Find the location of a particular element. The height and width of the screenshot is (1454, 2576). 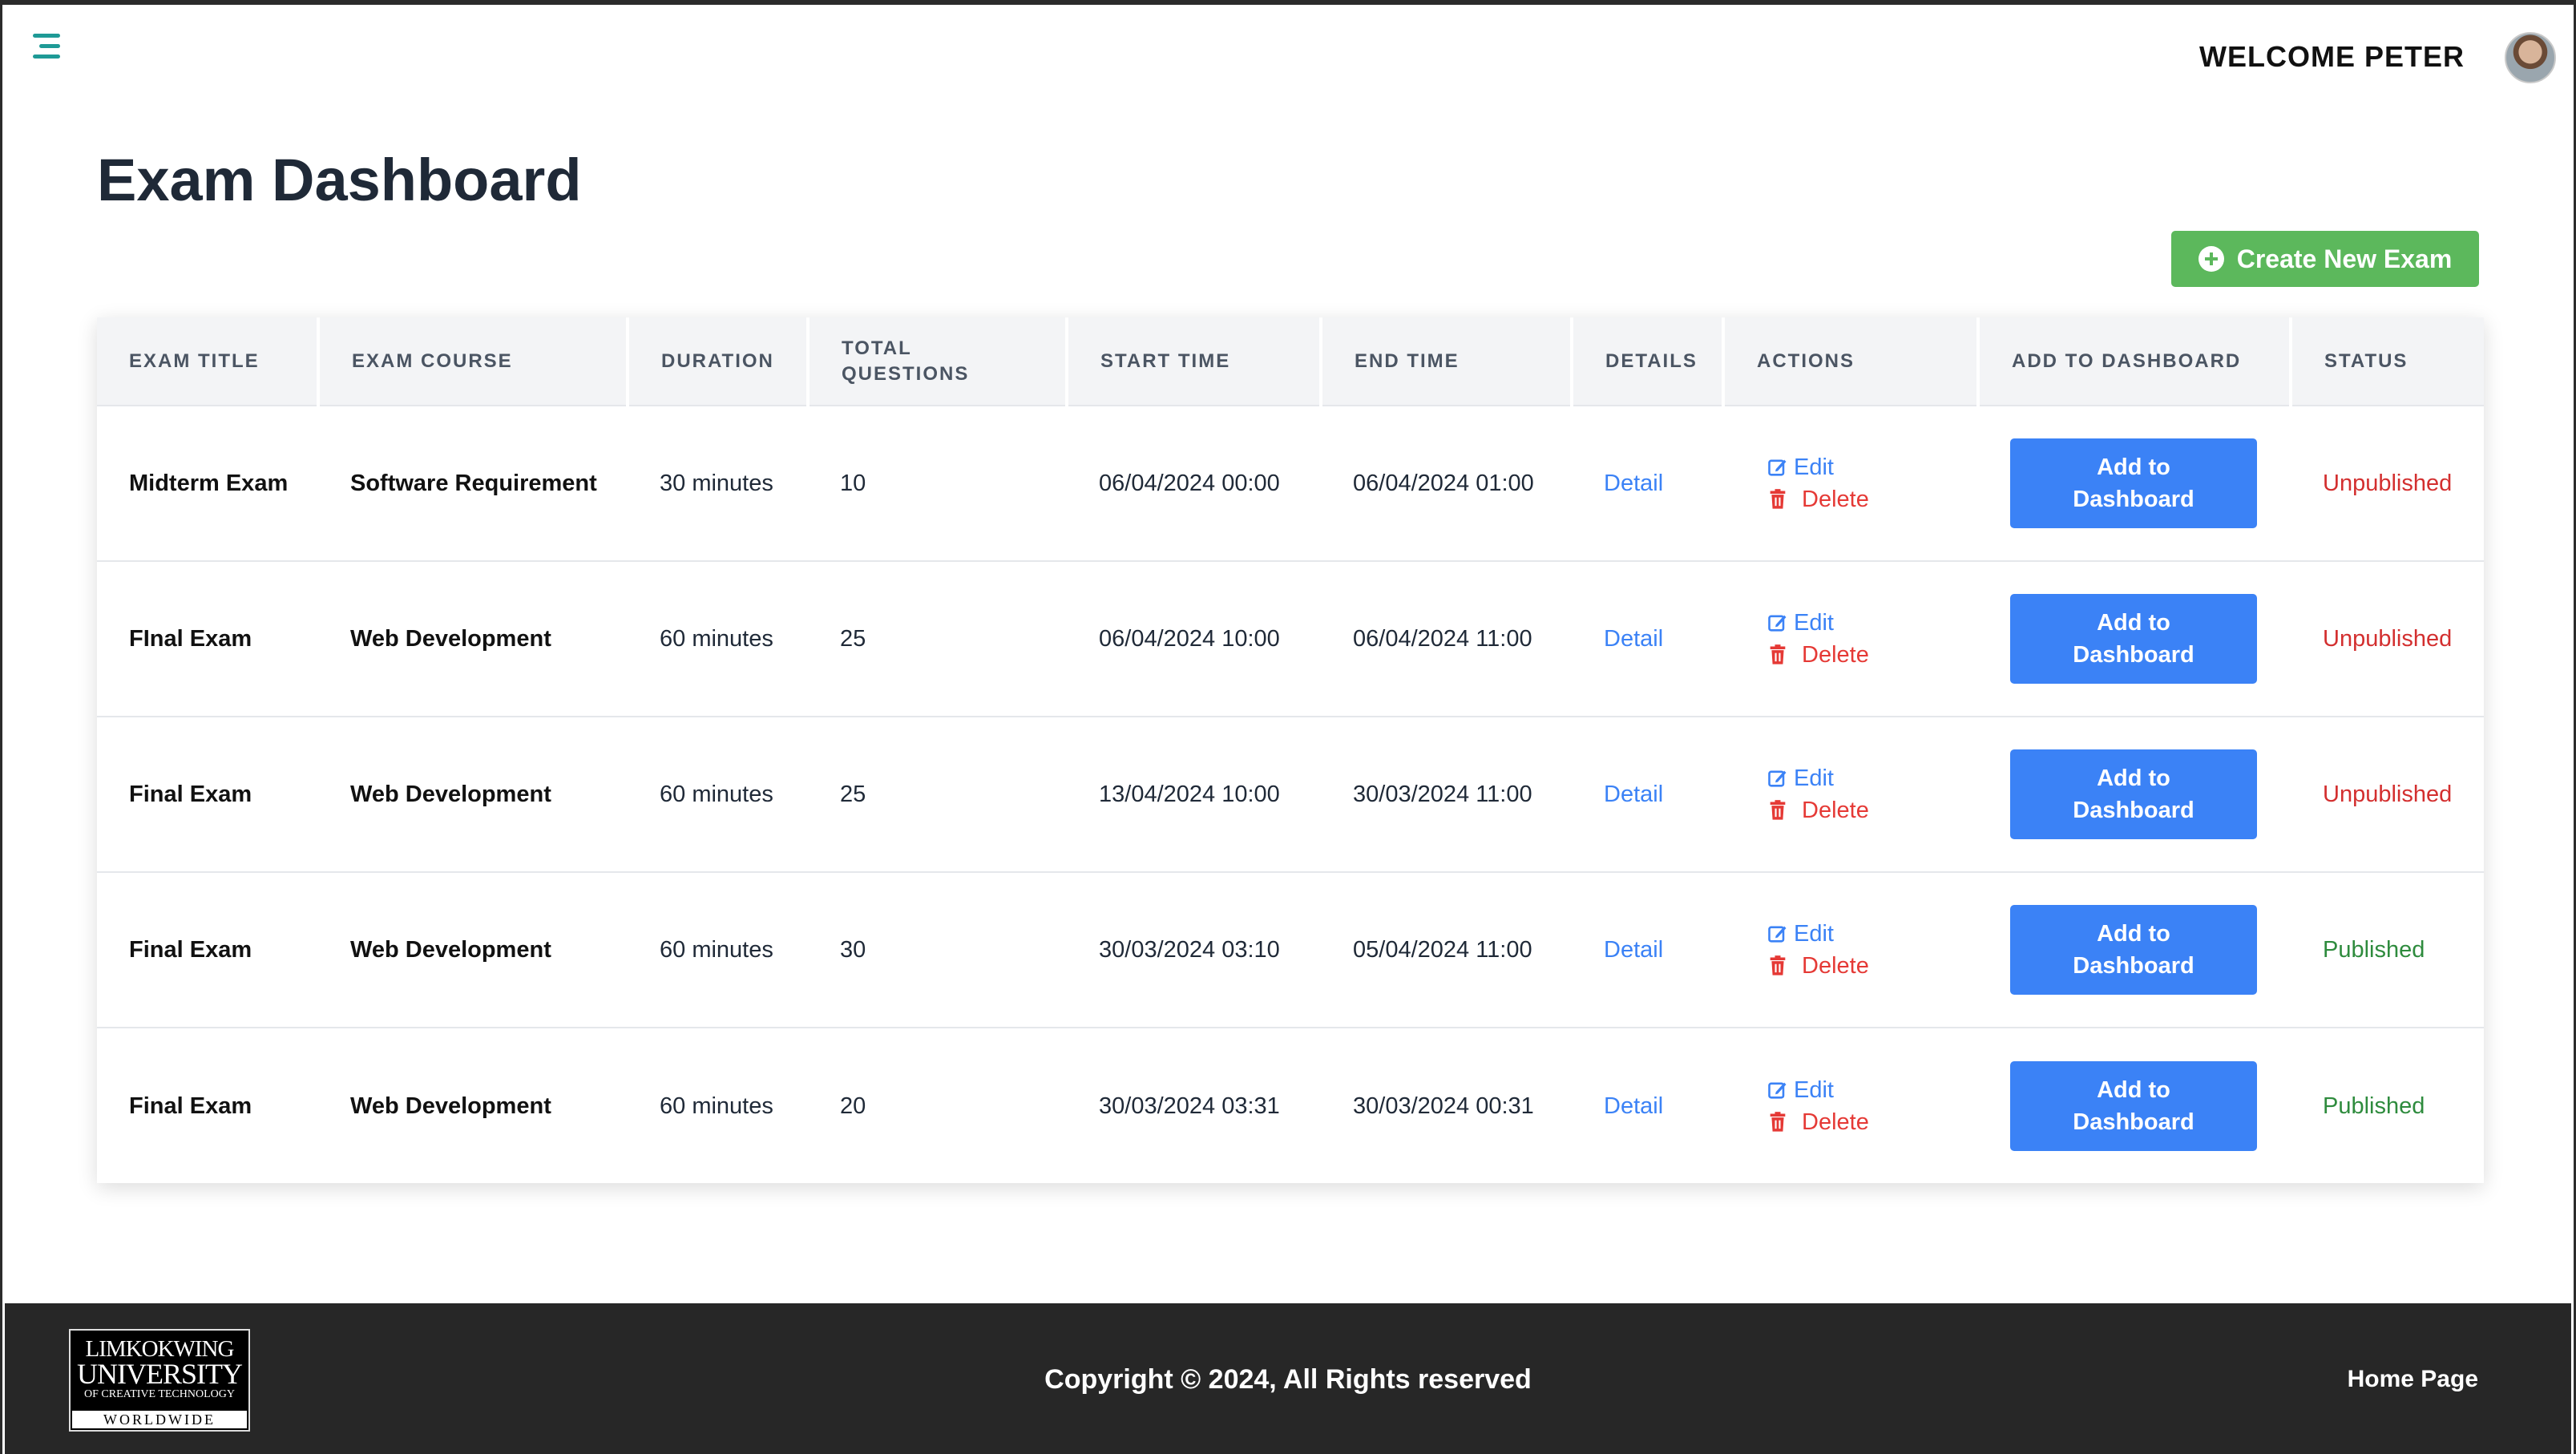

exam-title-cell: FInal Exam is located at coordinates (191, 639).